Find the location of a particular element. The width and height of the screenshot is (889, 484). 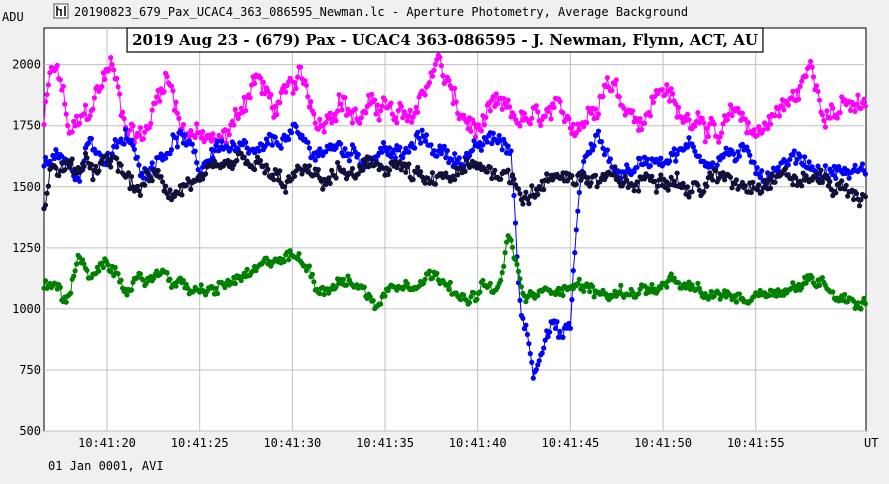

y-tick-label: 750 is located at coordinates (30, 370).